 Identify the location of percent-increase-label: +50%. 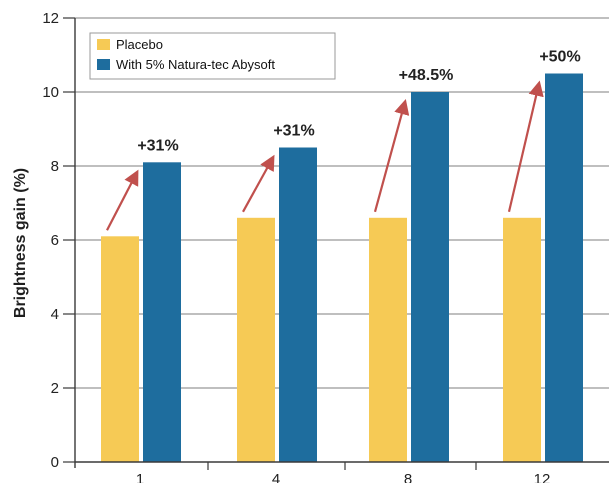
(559, 57).